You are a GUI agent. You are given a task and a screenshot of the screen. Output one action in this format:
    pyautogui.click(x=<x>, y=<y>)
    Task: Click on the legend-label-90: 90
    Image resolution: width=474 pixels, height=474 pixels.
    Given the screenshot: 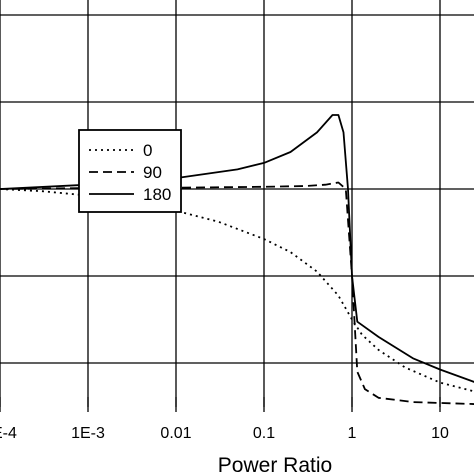 What is the action you would take?
    pyautogui.click(x=152, y=172)
    